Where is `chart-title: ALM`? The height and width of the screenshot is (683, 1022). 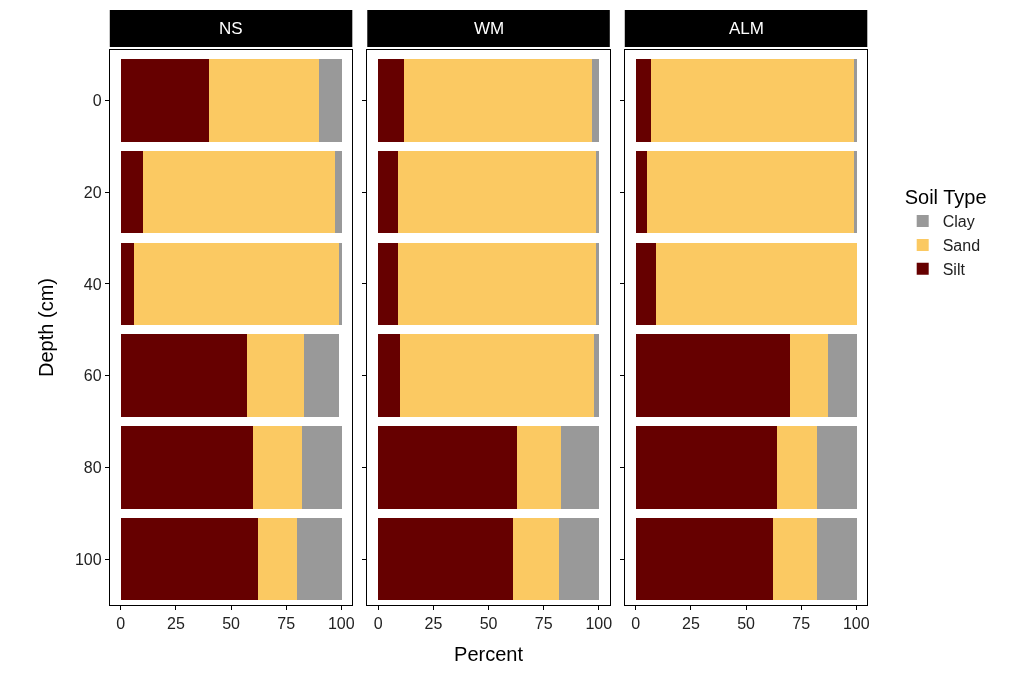 chart-title: ALM is located at coordinates (746, 28).